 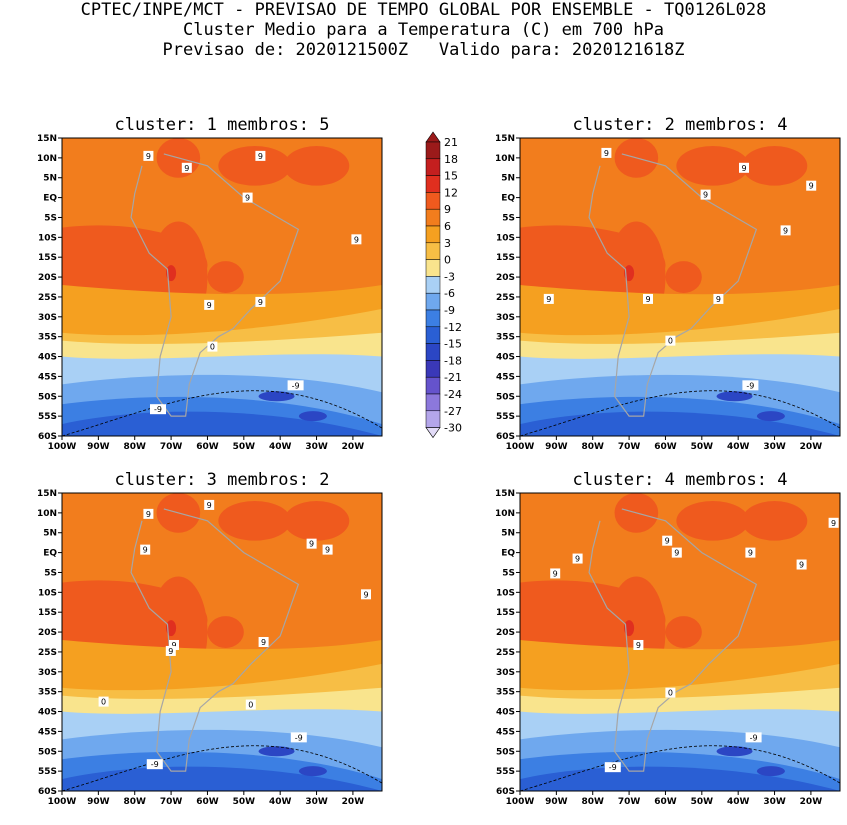 What do you see at coordinates (47, 653) in the screenshot?
I see `cluster-3-ytick-label: 25S` at bounding box center [47, 653].